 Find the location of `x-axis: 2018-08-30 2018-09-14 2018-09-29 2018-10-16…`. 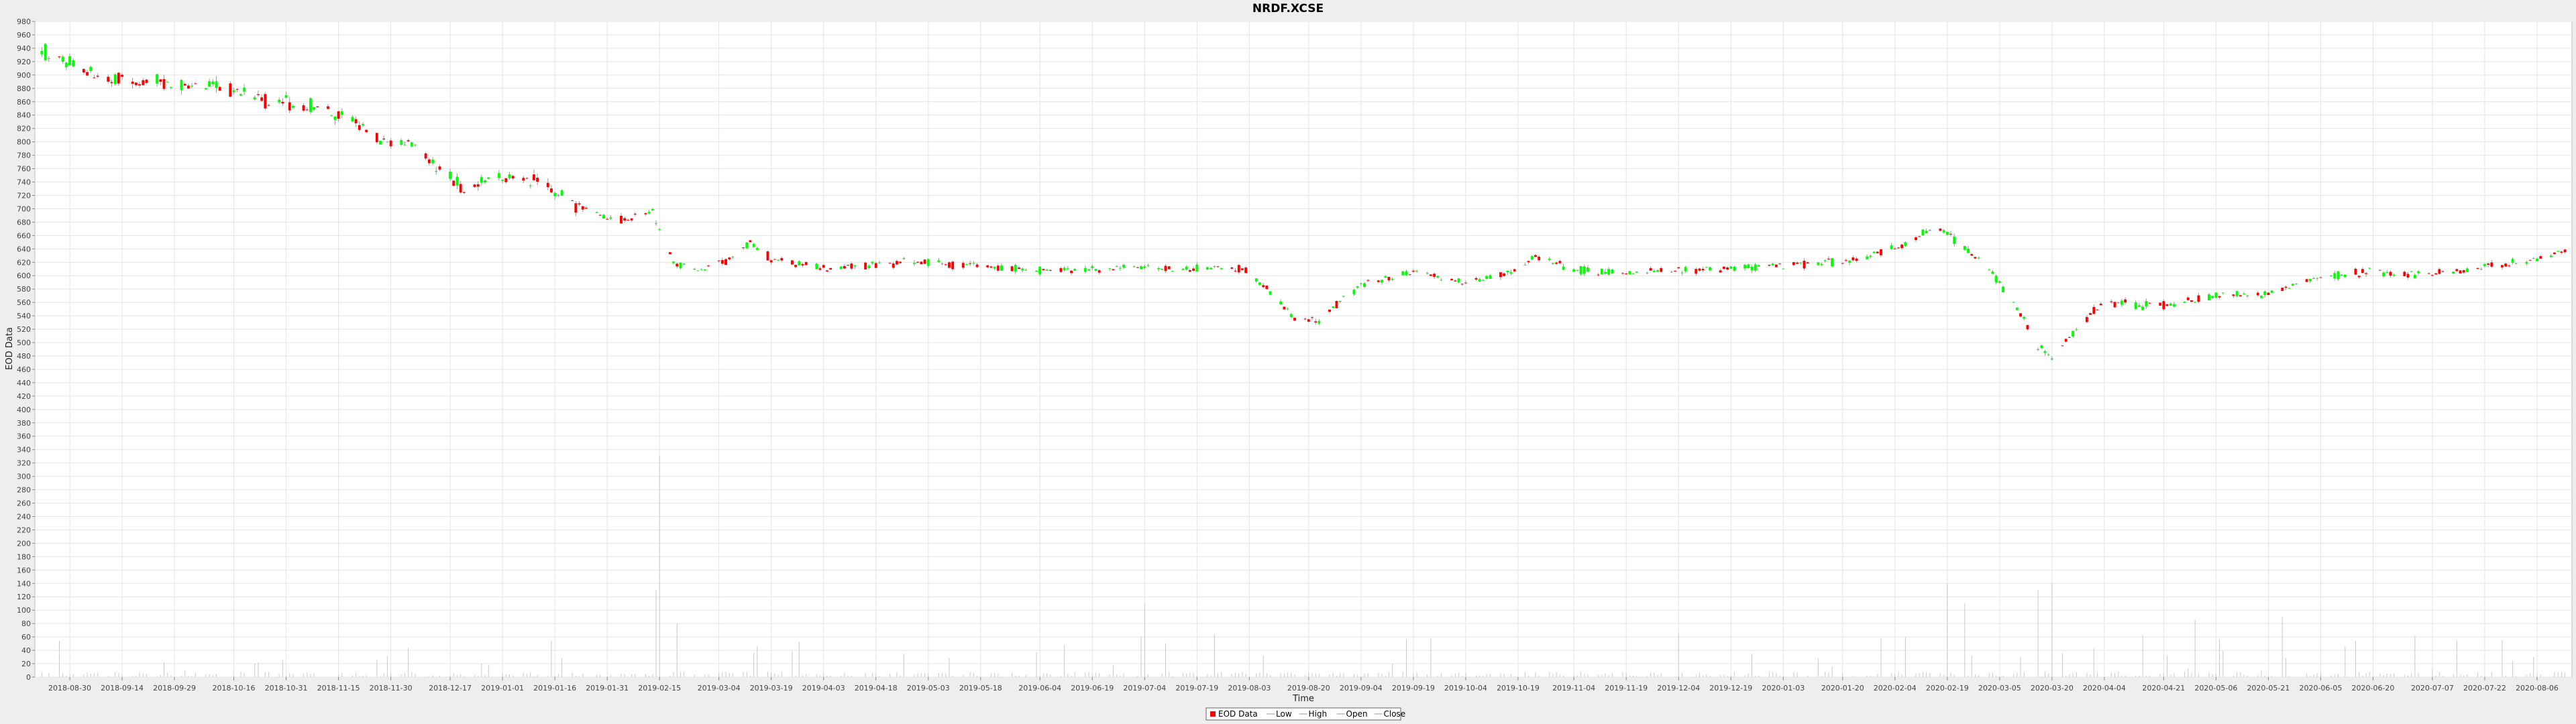

x-axis: 2018-08-30 2018-09-14 2018-09-29 2018-10-16… is located at coordinates (1303, 684).